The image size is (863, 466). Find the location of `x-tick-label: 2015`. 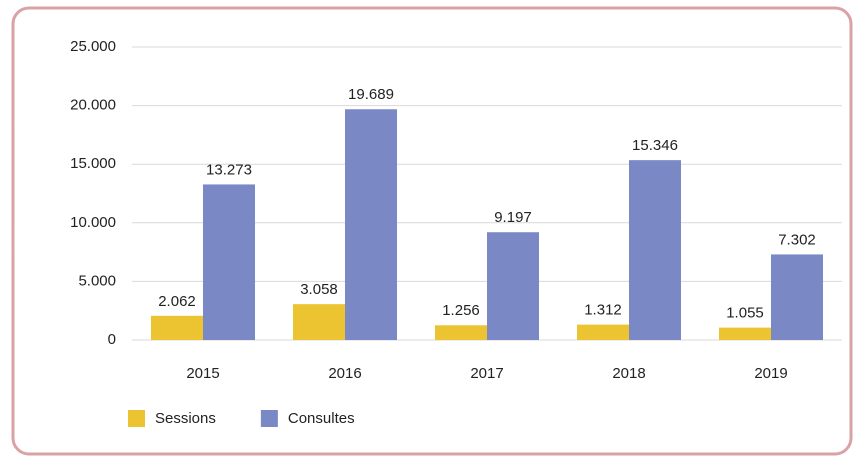

x-tick-label: 2015 is located at coordinates (202, 373).